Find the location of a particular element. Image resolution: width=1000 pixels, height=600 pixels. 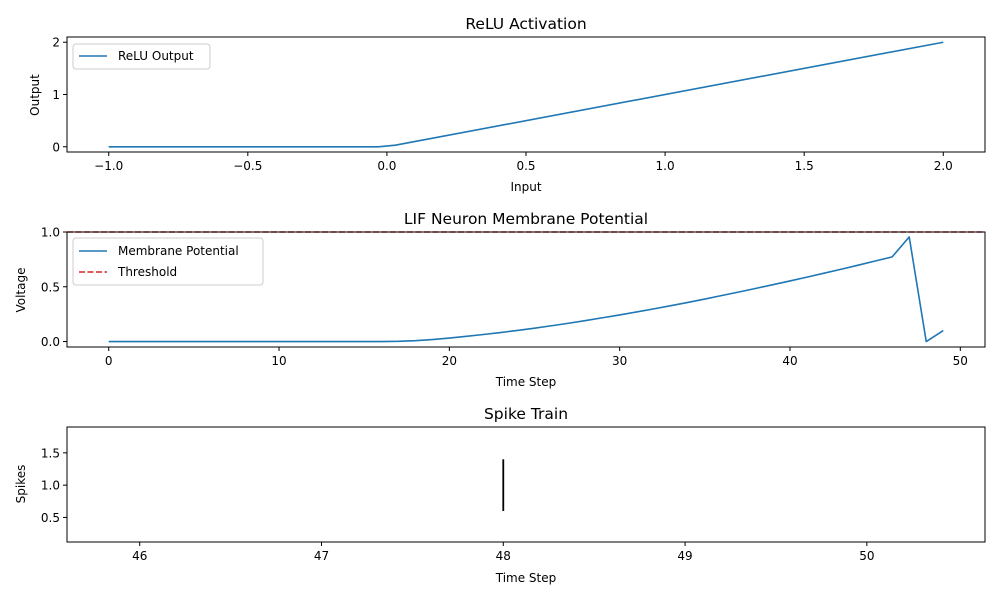

y-tick-label: 0 is located at coordinates (56, 147).